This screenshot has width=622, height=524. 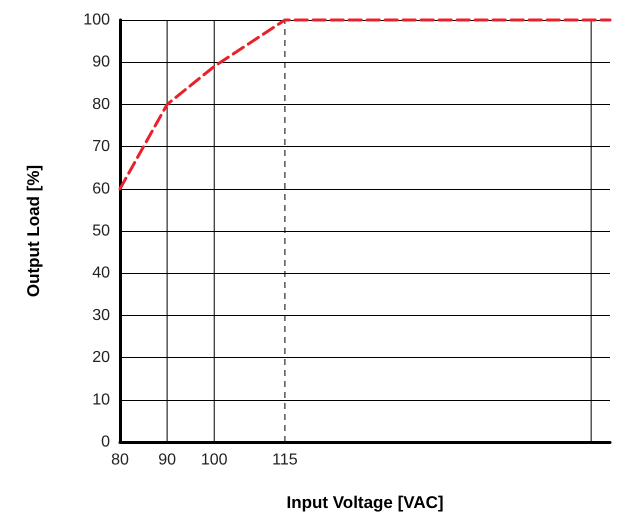 I want to click on x-tick-label: 100, so click(x=214, y=460).